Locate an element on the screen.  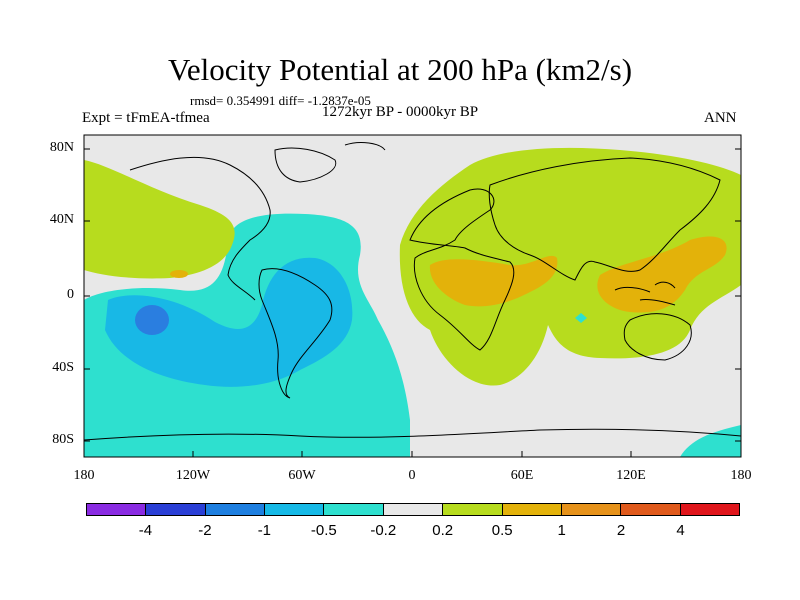
positive-region-maritime is located at coordinates (662, 274).